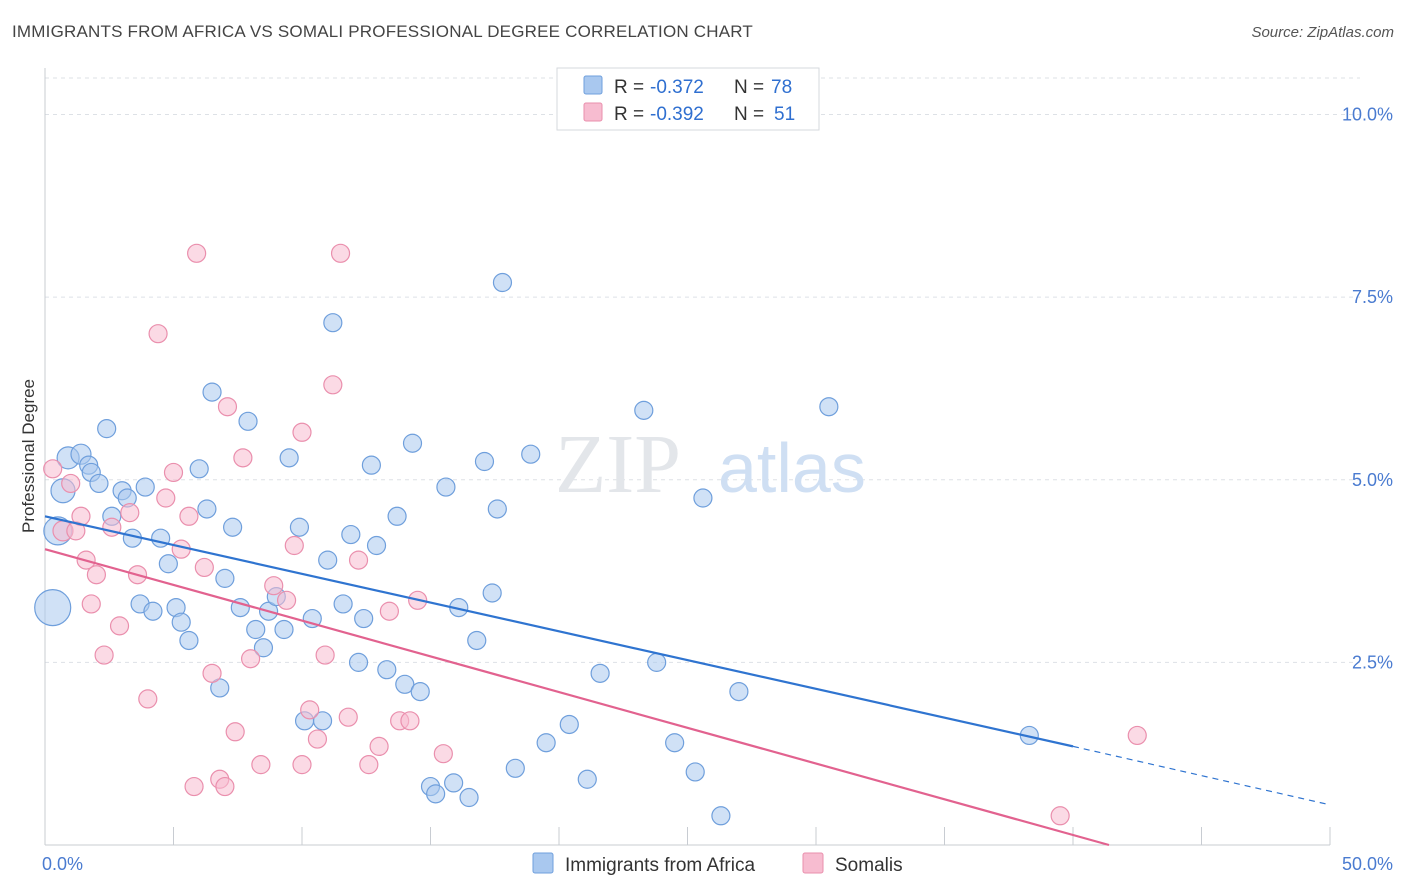 This screenshot has height=892, width=1406. What do you see at coordinates (1372, 662) in the screenshot?
I see `y-tick-label: 2.5%` at bounding box center [1372, 662].